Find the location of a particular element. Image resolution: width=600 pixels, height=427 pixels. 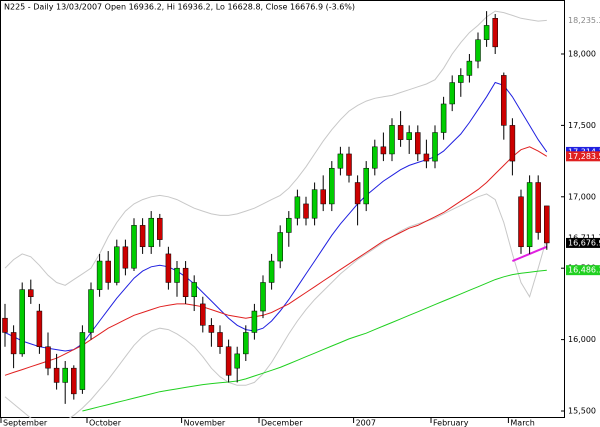

value-label: 17,283.5 is located at coordinates (584, 156).